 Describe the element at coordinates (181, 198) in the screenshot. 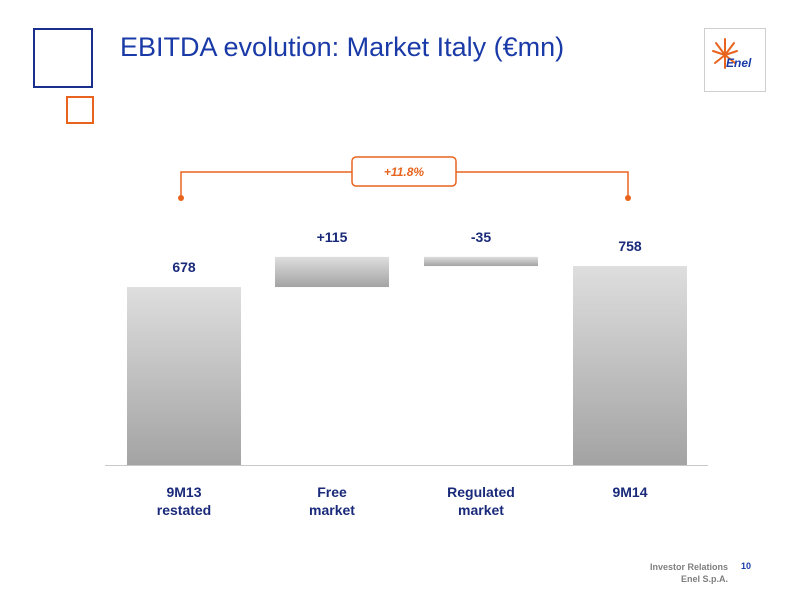

I see `bracket-start-dot` at that location.